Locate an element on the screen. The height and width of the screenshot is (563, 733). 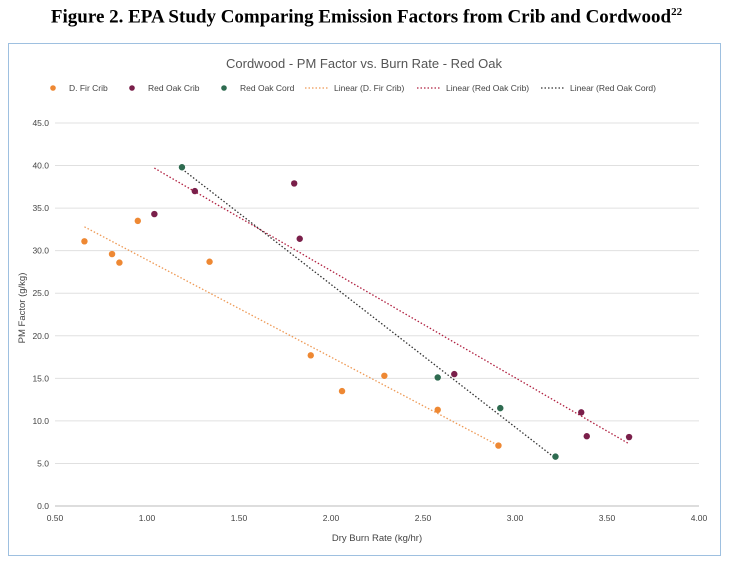
legend-label: Red Oak Crib is located at coordinates (174, 88).